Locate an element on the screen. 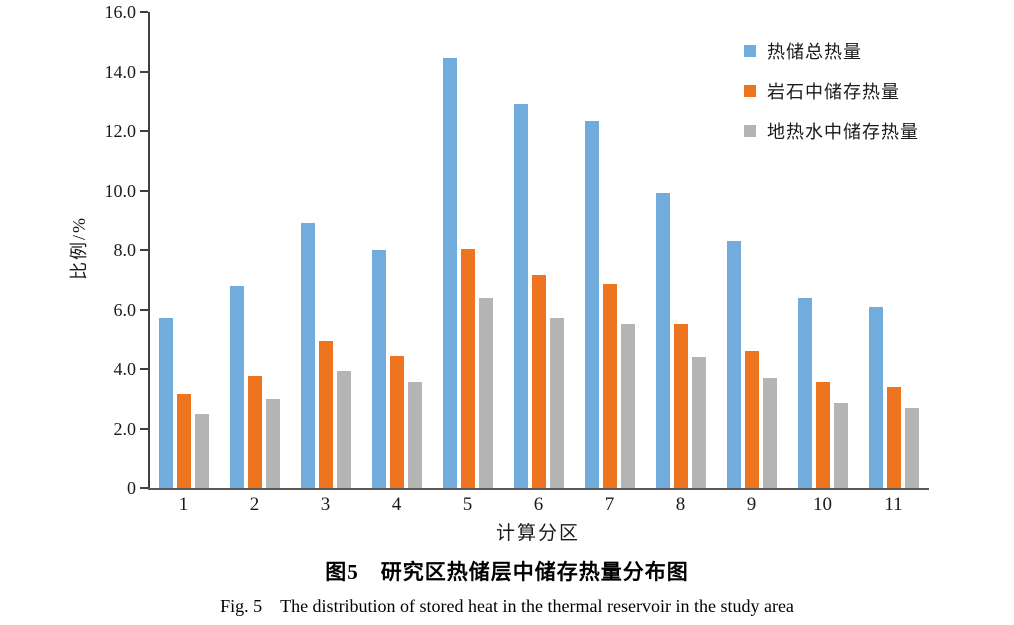 This screenshot has height=625, width=1014. x-tick-label: 6 is located at coordinates (538, 504).